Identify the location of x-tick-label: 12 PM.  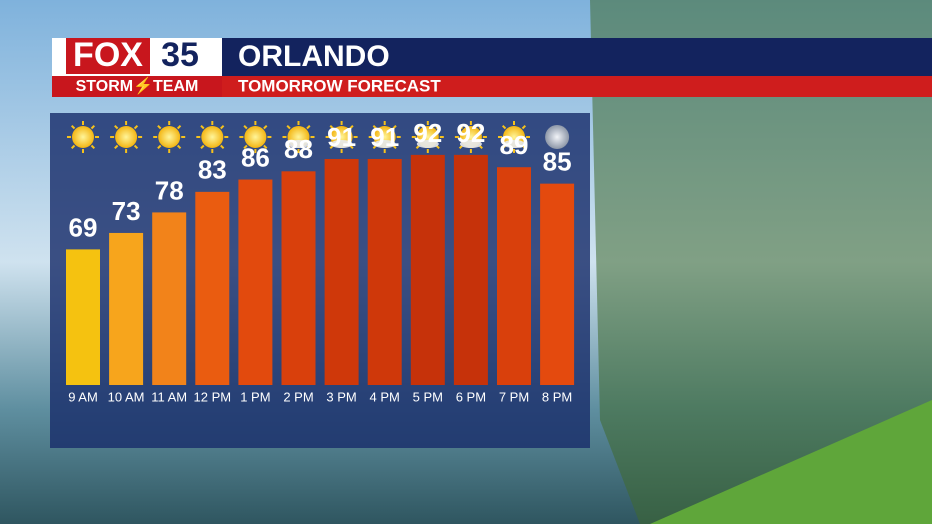
(213, 396).